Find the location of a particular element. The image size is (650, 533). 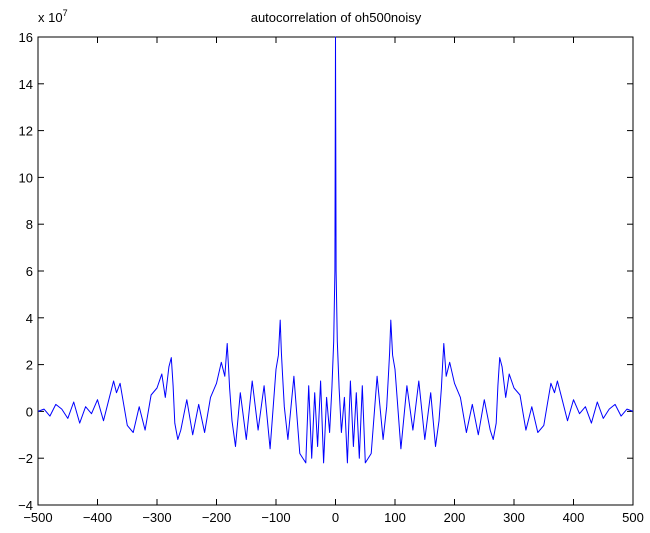

x-tick-label: 200 is located at coordinates (455, 517).